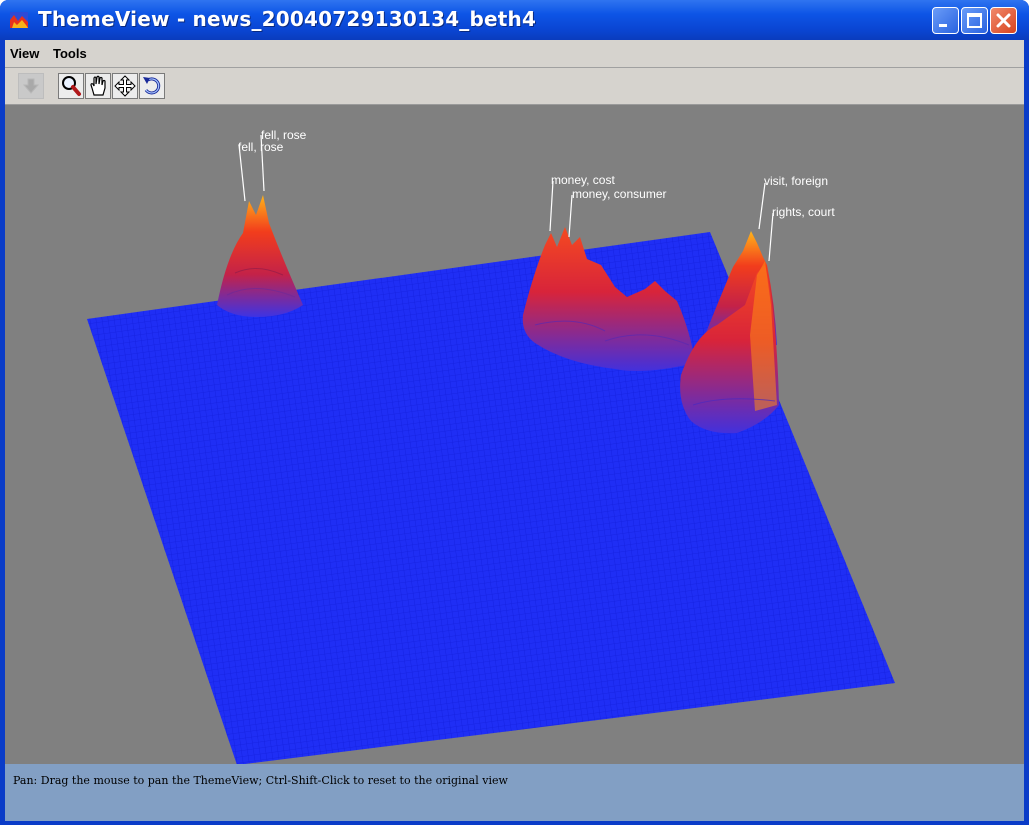 This screenshot has height=825, width=1029. Describe the element at coordinates (729, 332) in the screenshot. I see `peak-visit-rights` at that location.